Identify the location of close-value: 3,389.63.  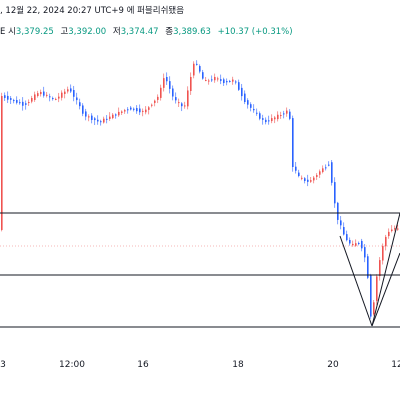
(192, 32).